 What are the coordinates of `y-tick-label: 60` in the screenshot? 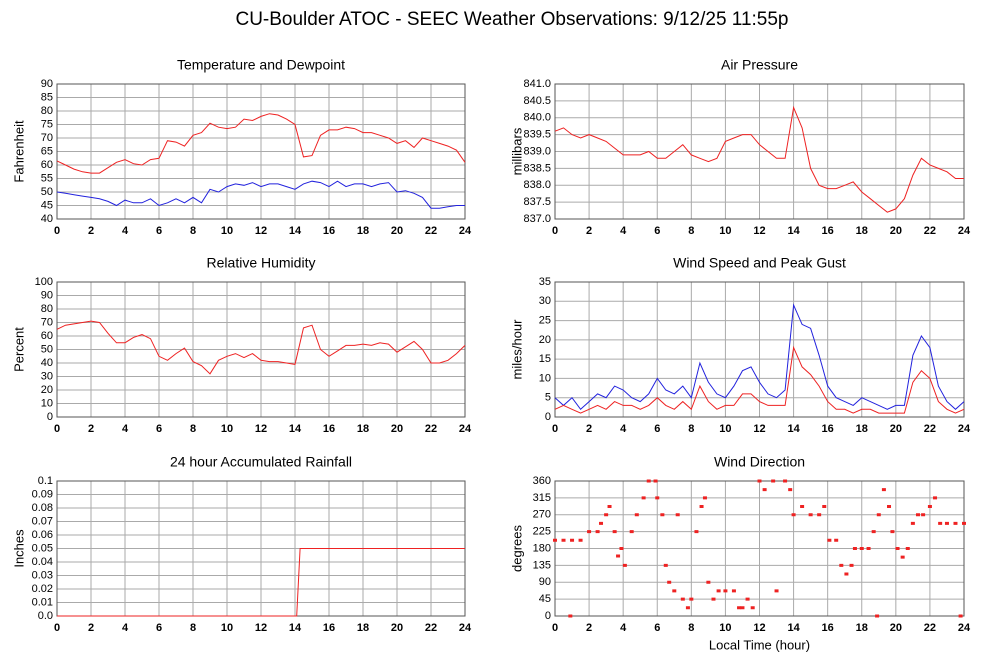 It's located at (47, 336).